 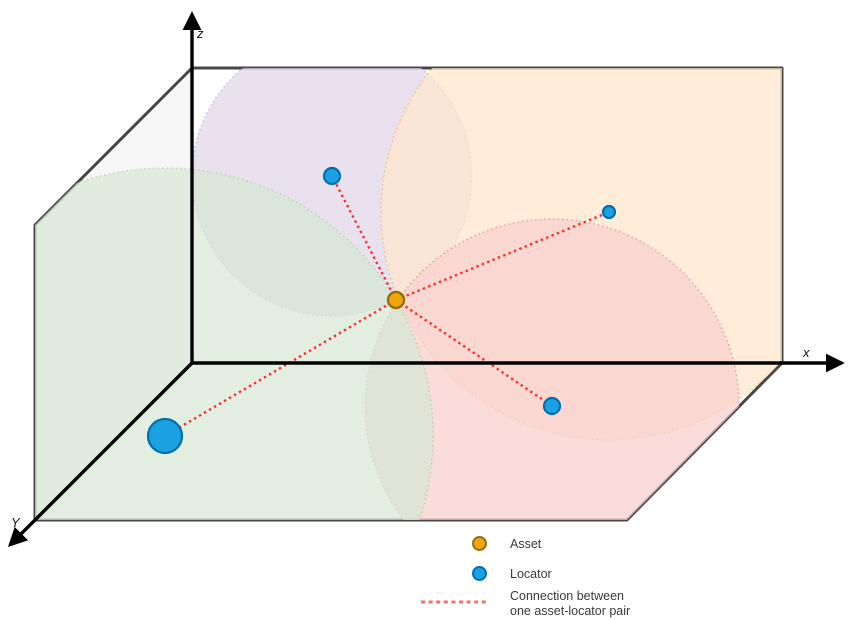 What do you see at coordinates (609, 212) in the screenshot?
I see `locator-2-dot` at bounding box center [609, 212].